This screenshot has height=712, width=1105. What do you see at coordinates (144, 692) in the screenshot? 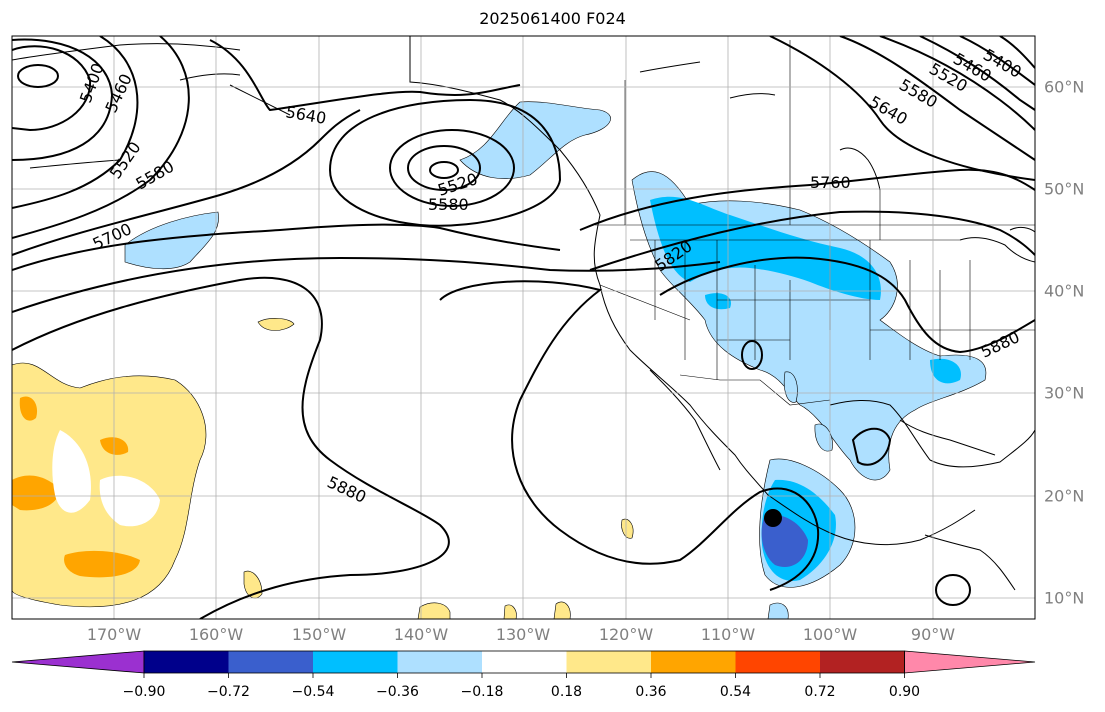
I see `colorbar-tick-label: −0.90` at bounding box center [144, 692].